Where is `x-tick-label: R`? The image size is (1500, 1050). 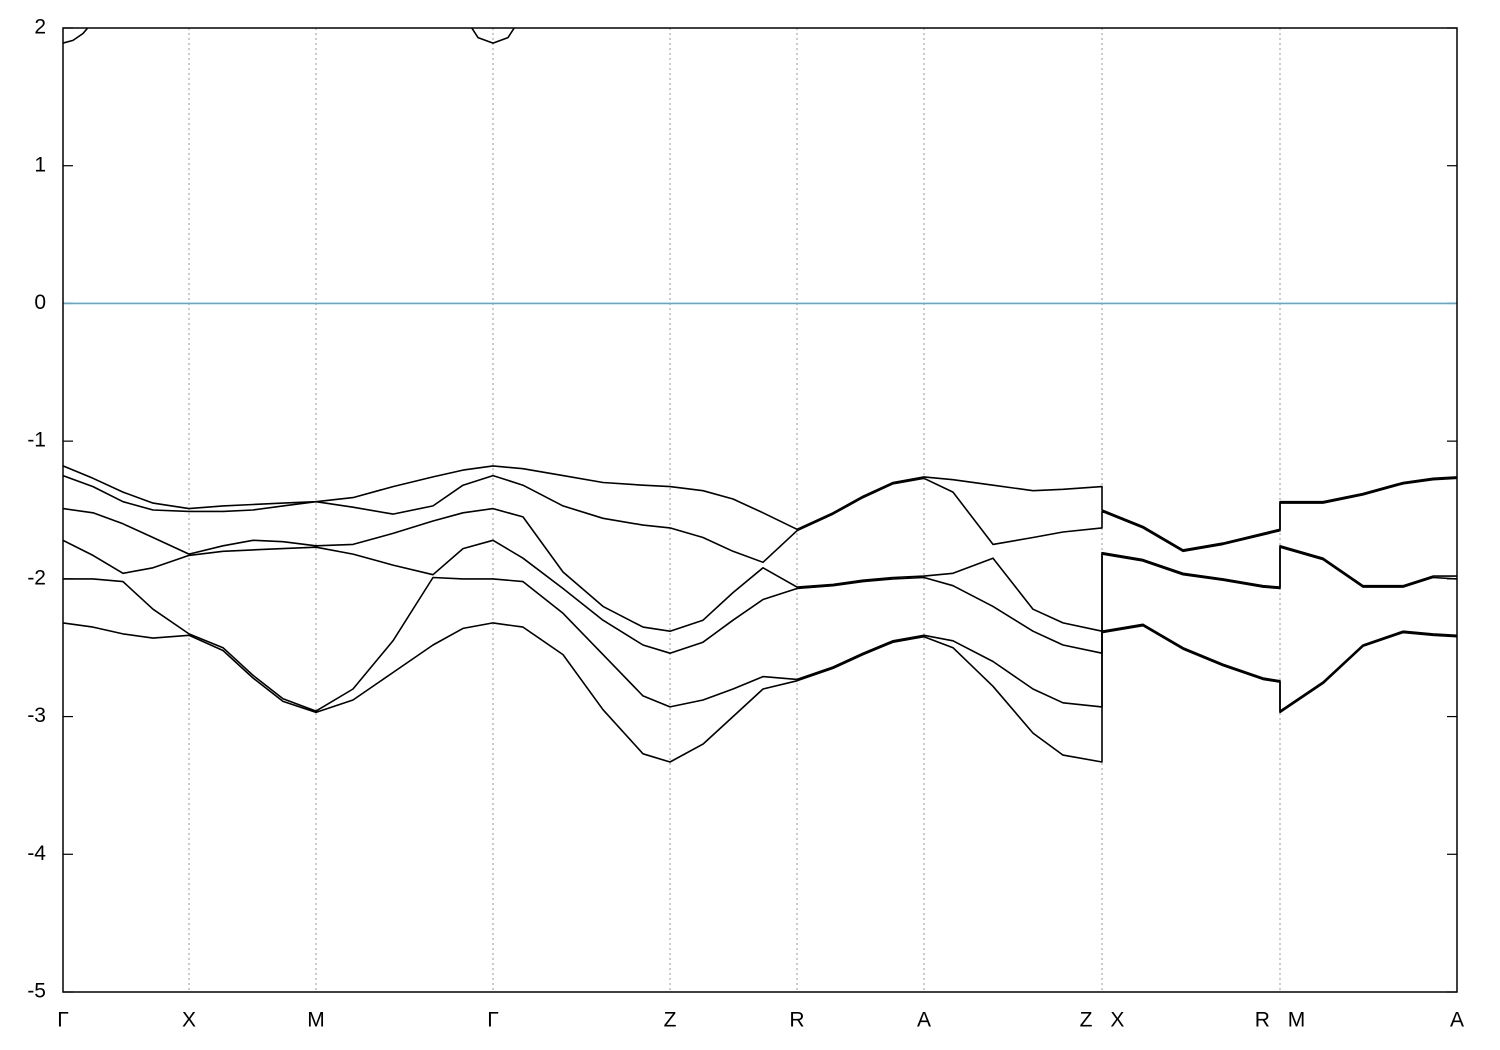
x-tick-label: R is located at coordinates (796, 1020).